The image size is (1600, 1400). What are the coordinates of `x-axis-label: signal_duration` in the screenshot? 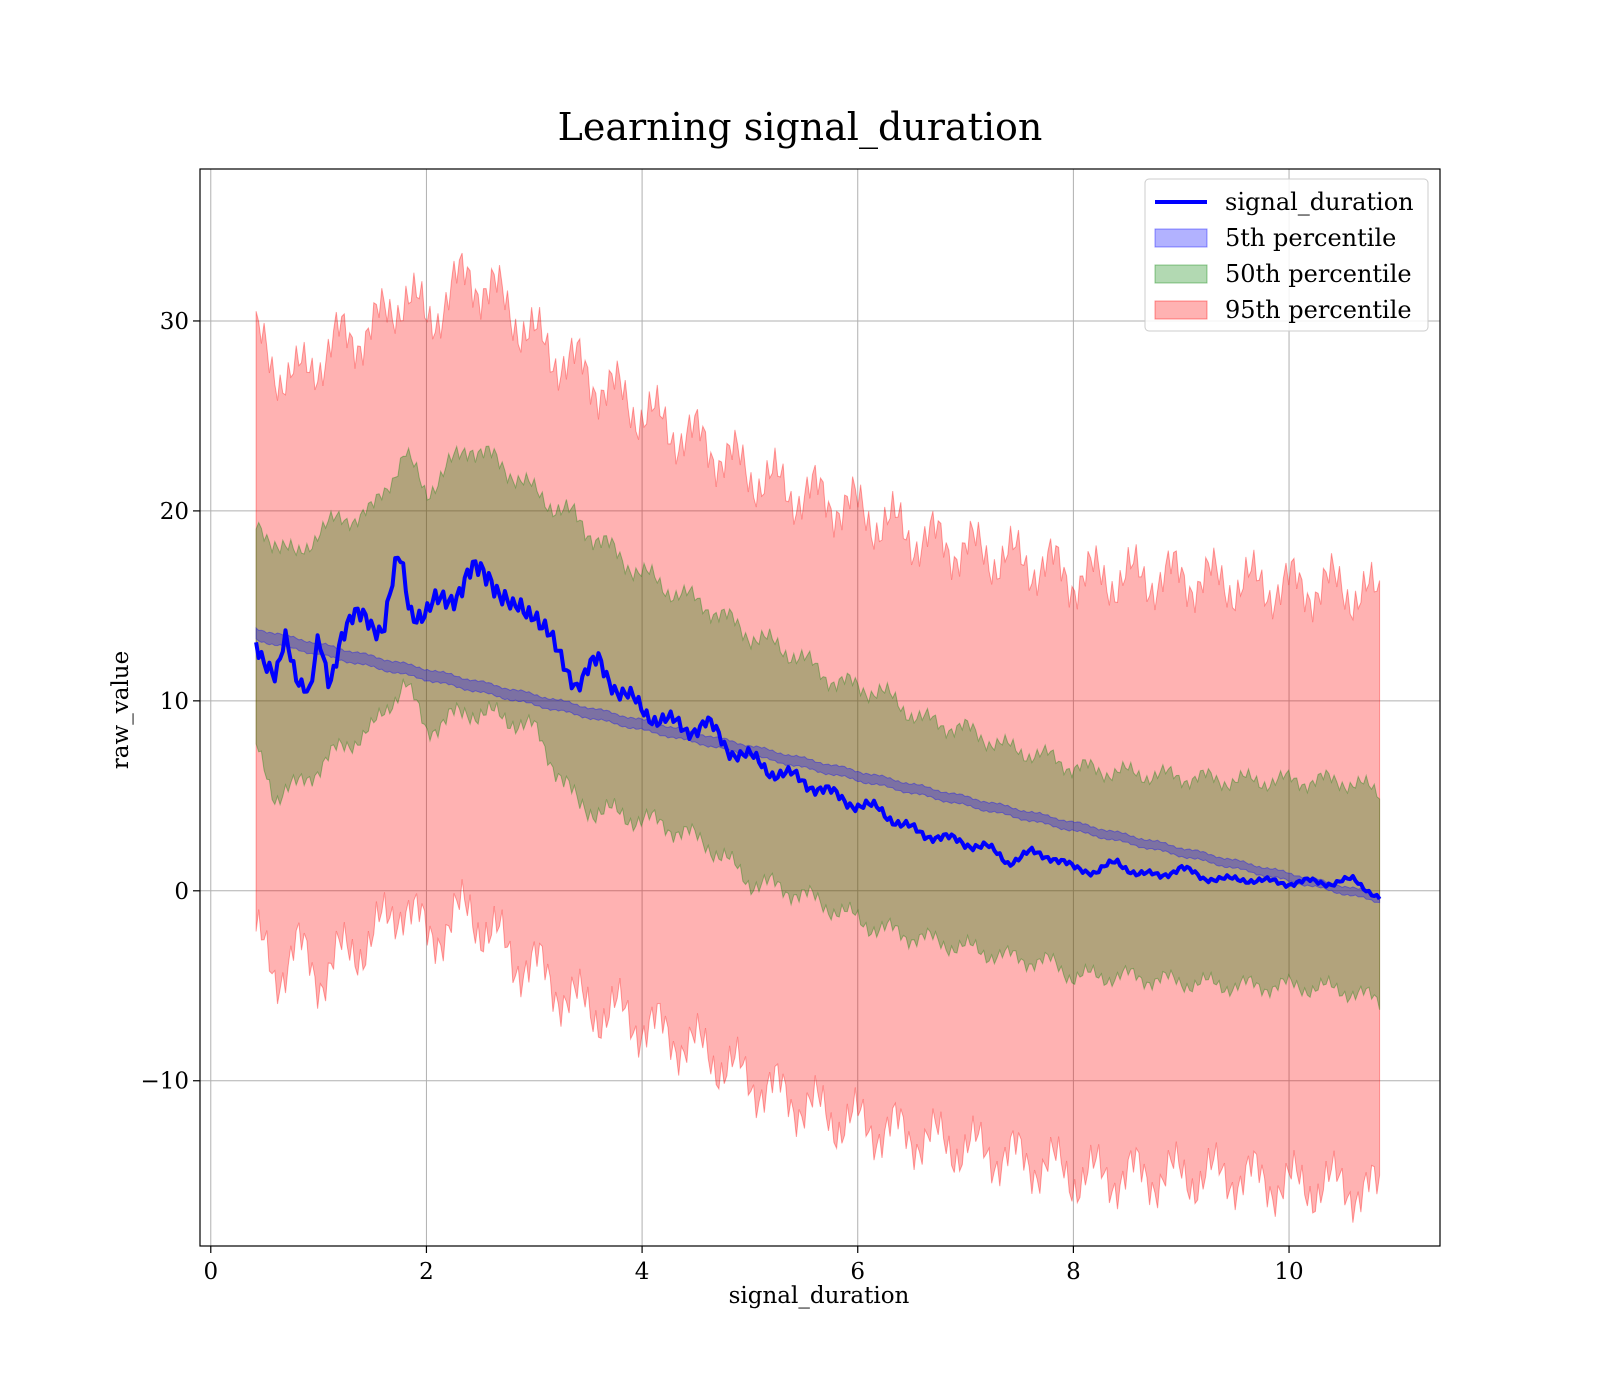 It's located at (819, 1296).